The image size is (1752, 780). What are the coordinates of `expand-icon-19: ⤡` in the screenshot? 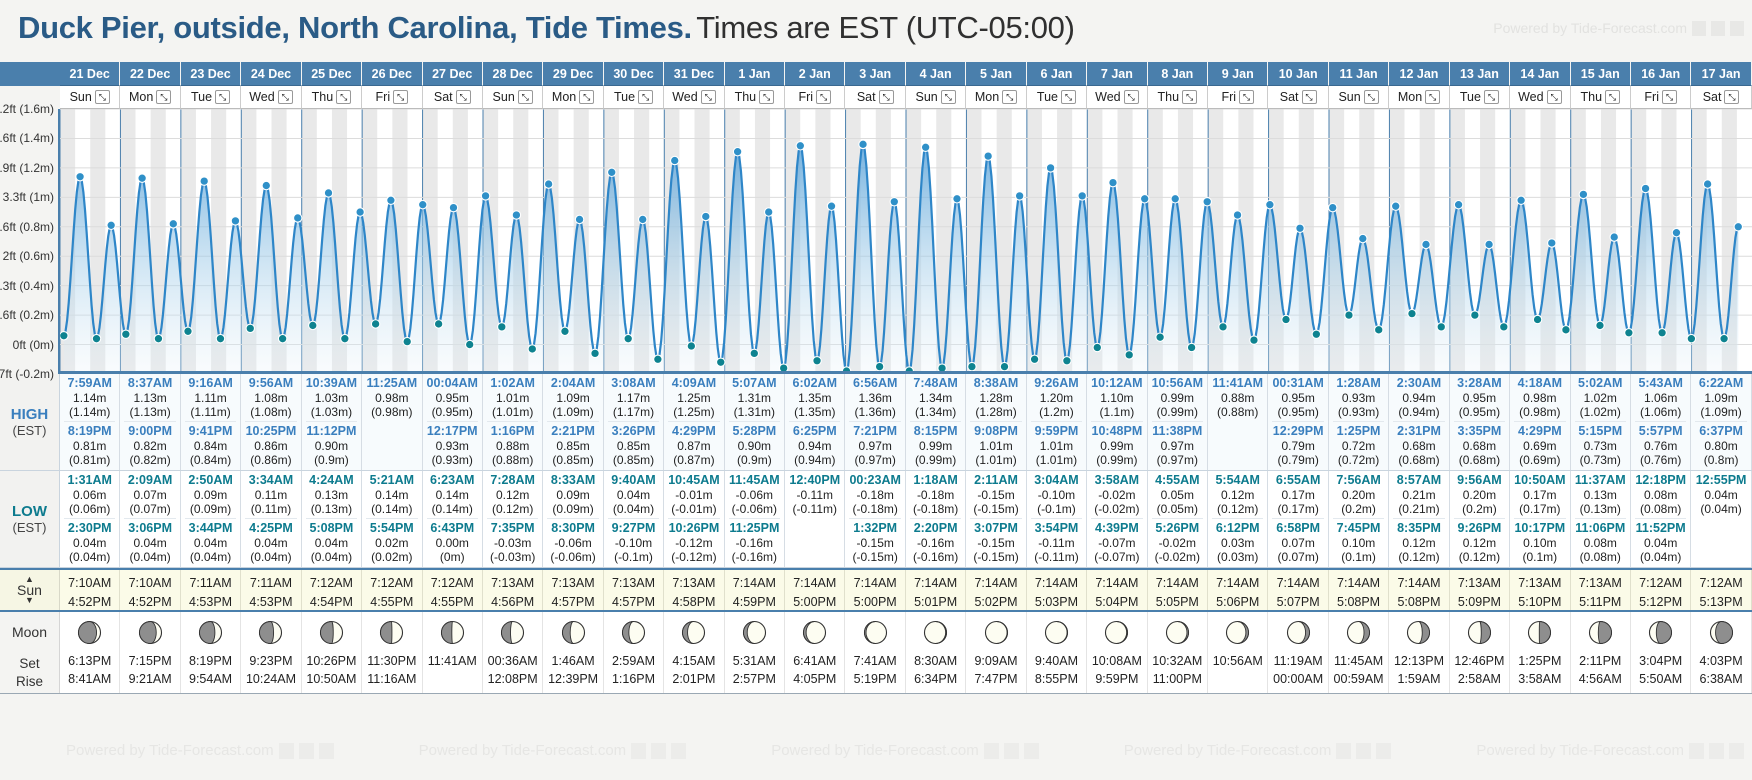 It's located at (1247, 97).